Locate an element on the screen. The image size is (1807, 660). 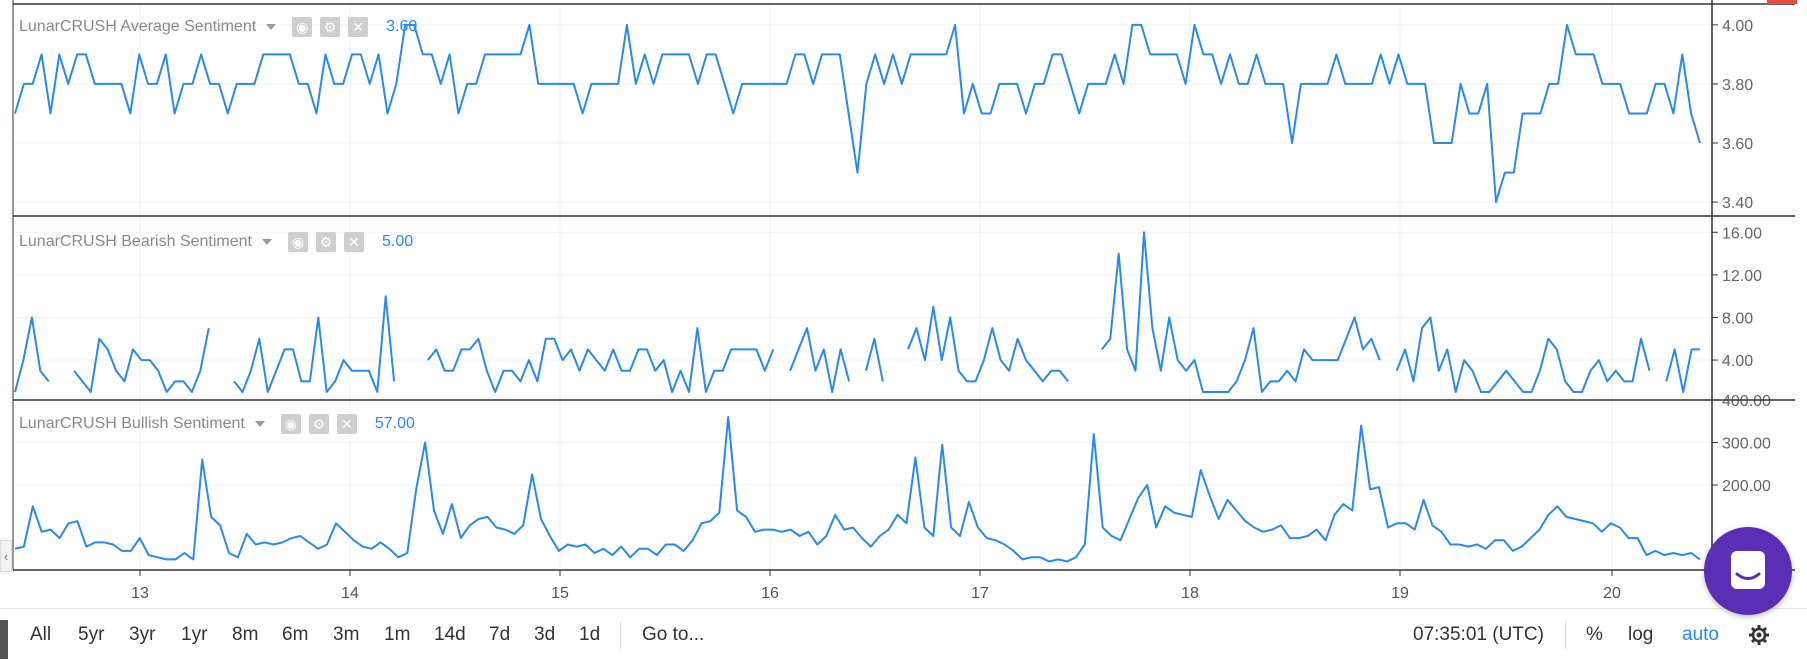
scroll-left-button: ‹ is located at coordinates (6, 556).